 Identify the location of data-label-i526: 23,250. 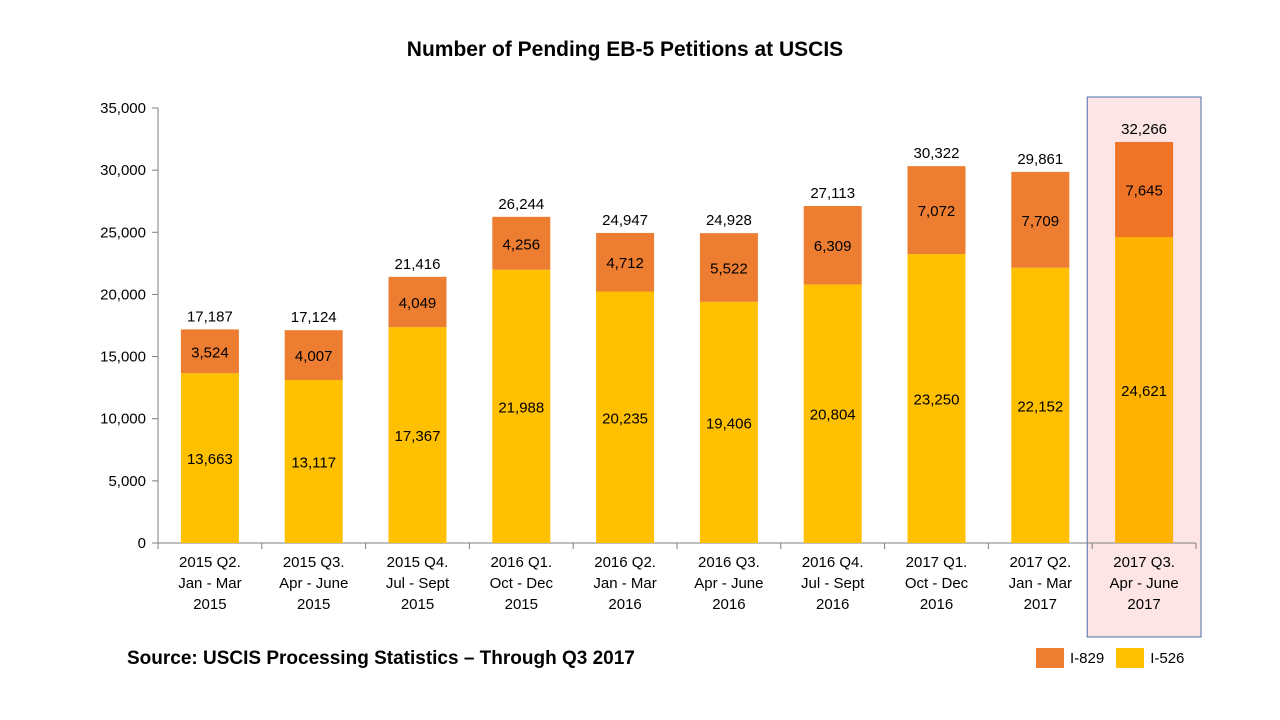
(937, 400).